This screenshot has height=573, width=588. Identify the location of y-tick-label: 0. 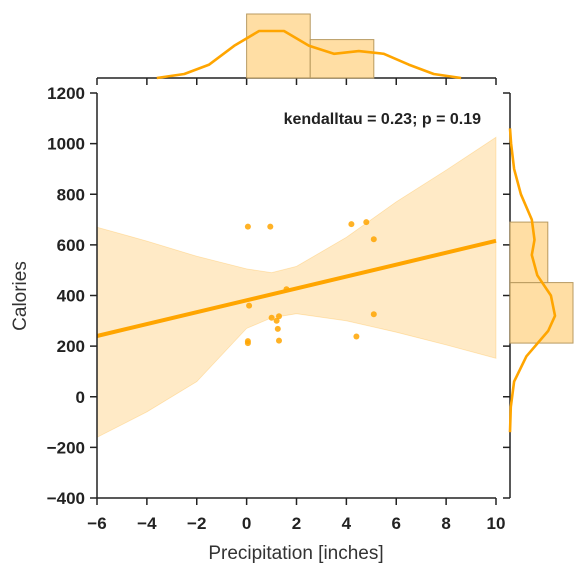
(80, 397).